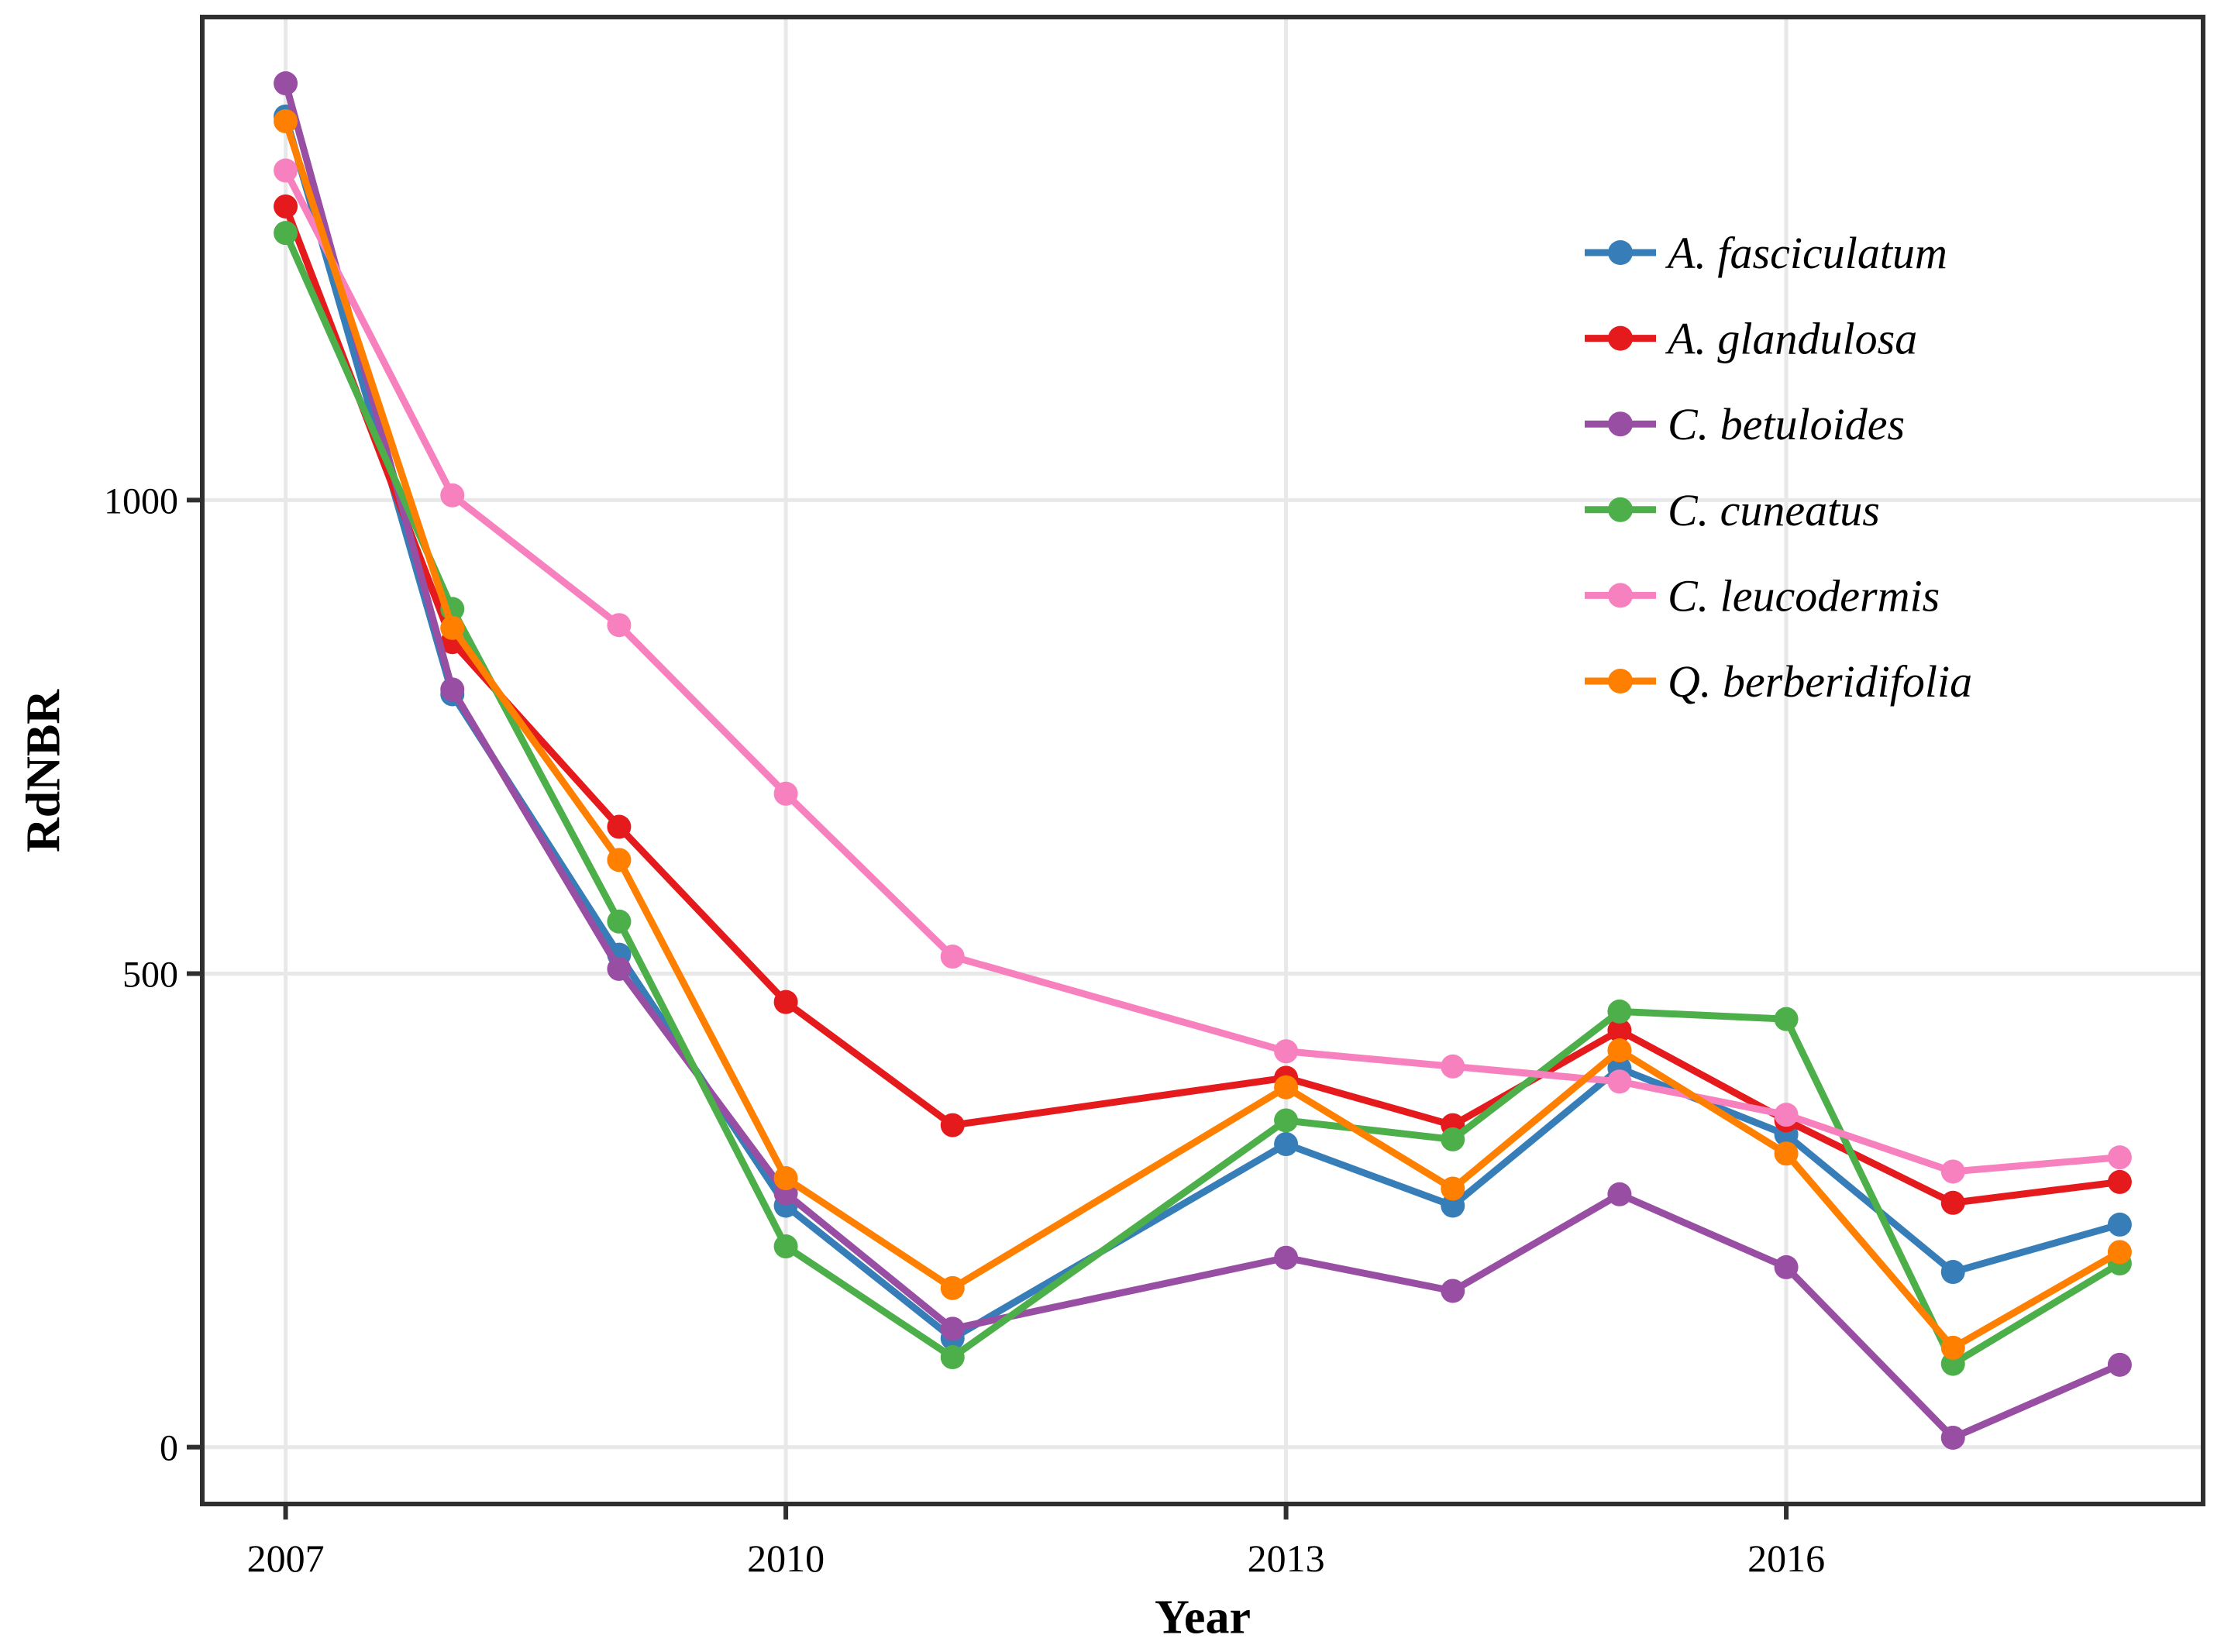 The width and height of the screenshot is (2231, 1652). I want to click on x-tick-label: 2013, so click(1286, 1558).